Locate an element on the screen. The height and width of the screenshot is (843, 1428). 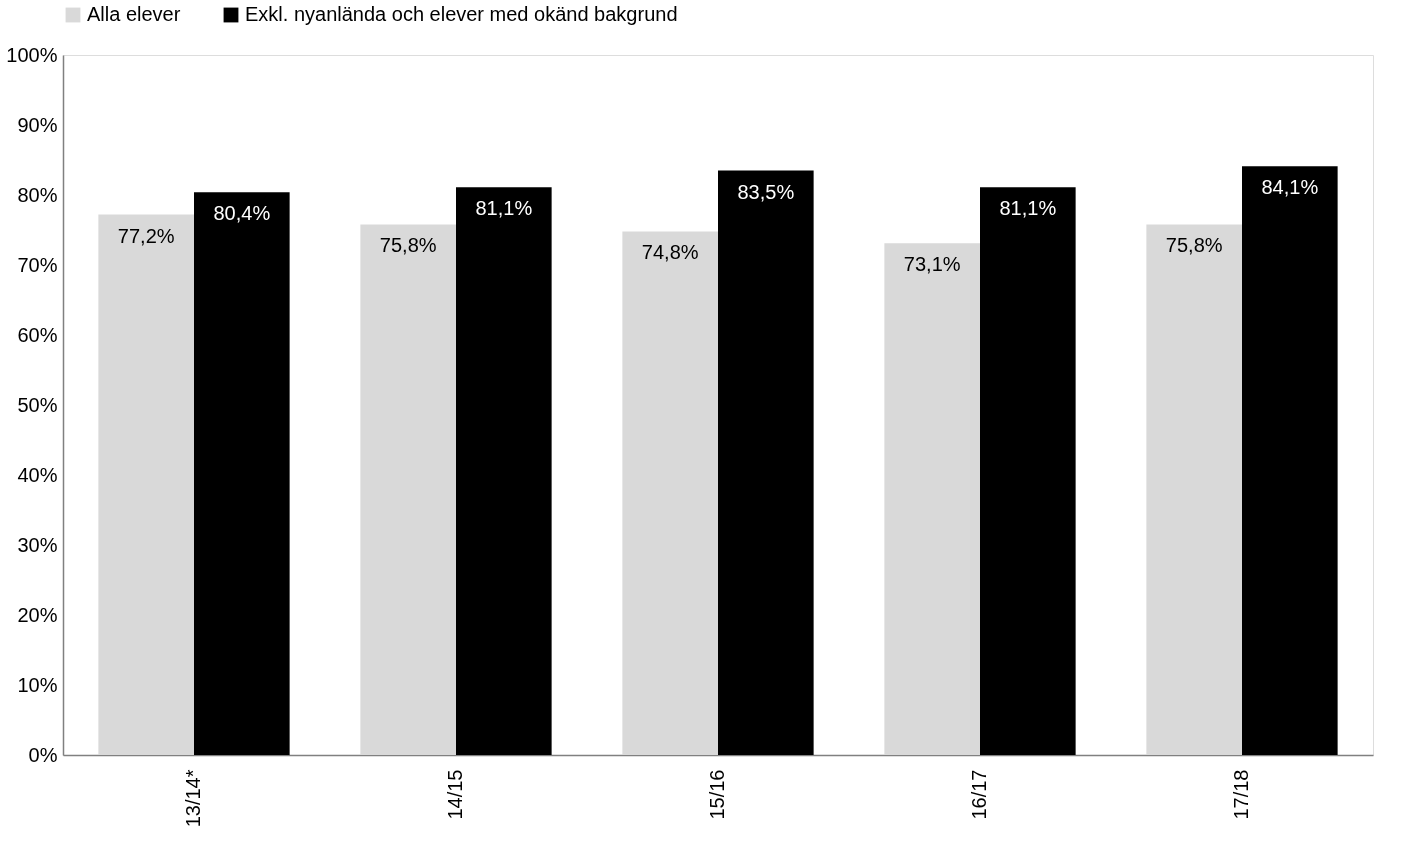
y-tick-label: 80% is located at coordinates (37, 194).